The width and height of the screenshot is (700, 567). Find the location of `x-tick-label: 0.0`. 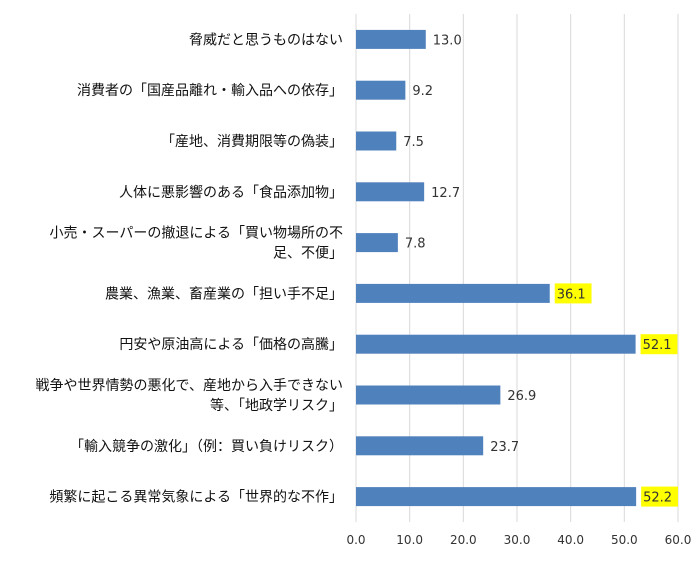

x-tick-label: 0.0 is located at coordinates (355, 540).